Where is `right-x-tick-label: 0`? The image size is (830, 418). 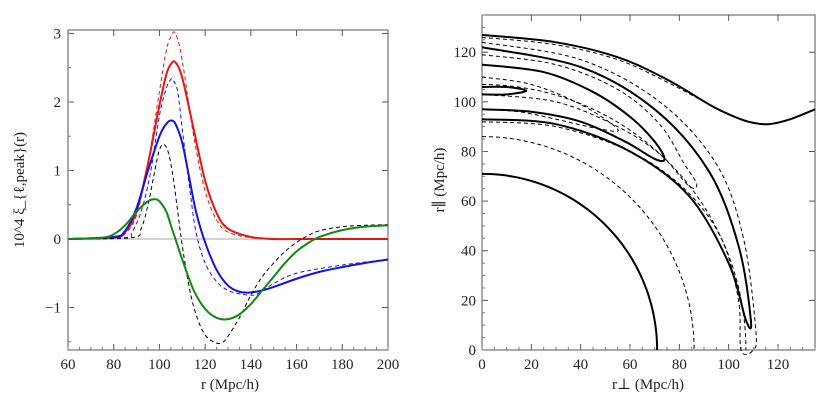 right-x-tick-label: 0 is located at coordinates (482, 365).